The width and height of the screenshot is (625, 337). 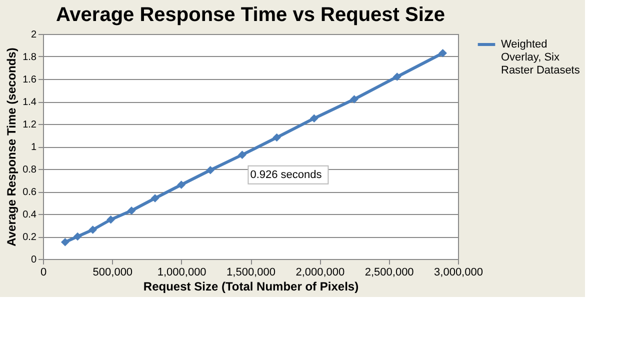 I want to click on x-tick-label: 1,000,000, so click(x=181, y=272).